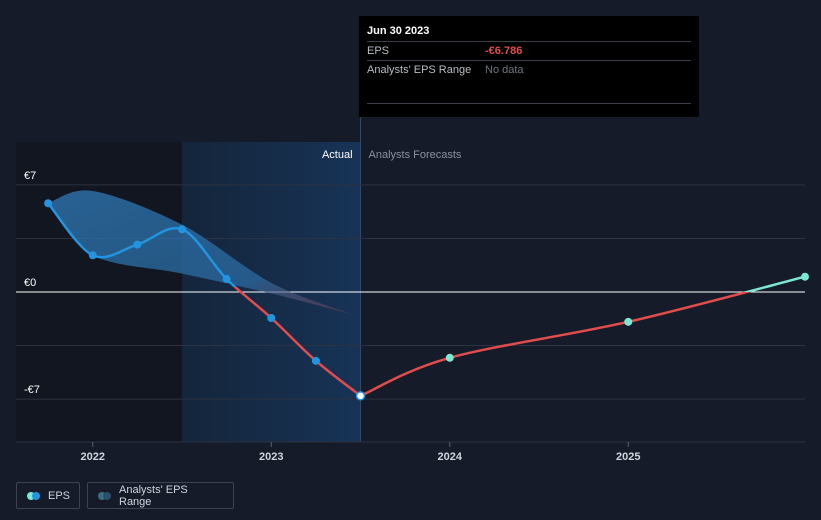 The width and height of the screenshot is (821, 520). I want to click on x-tick-label: 2022, so click(93, 457).